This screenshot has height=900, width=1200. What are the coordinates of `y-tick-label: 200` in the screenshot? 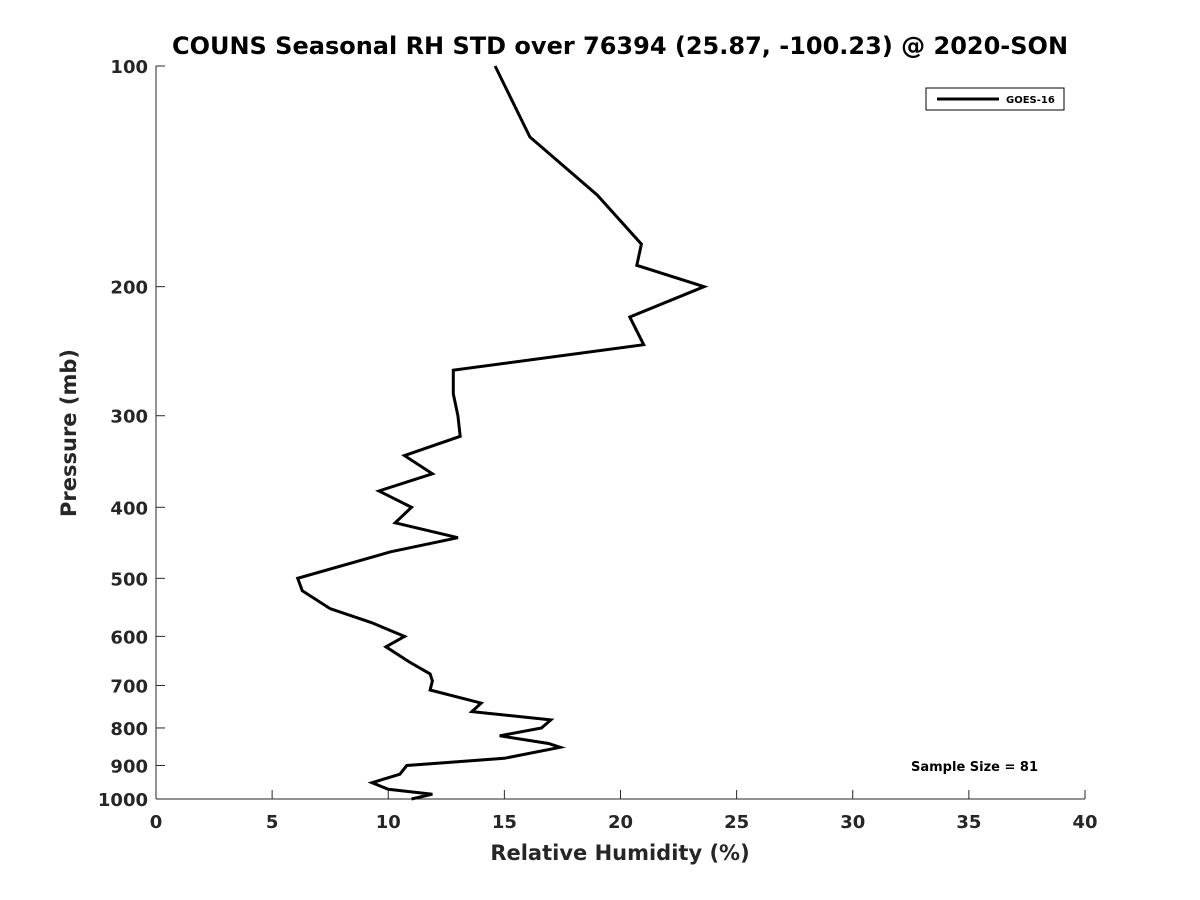 It's located at (129, 288).